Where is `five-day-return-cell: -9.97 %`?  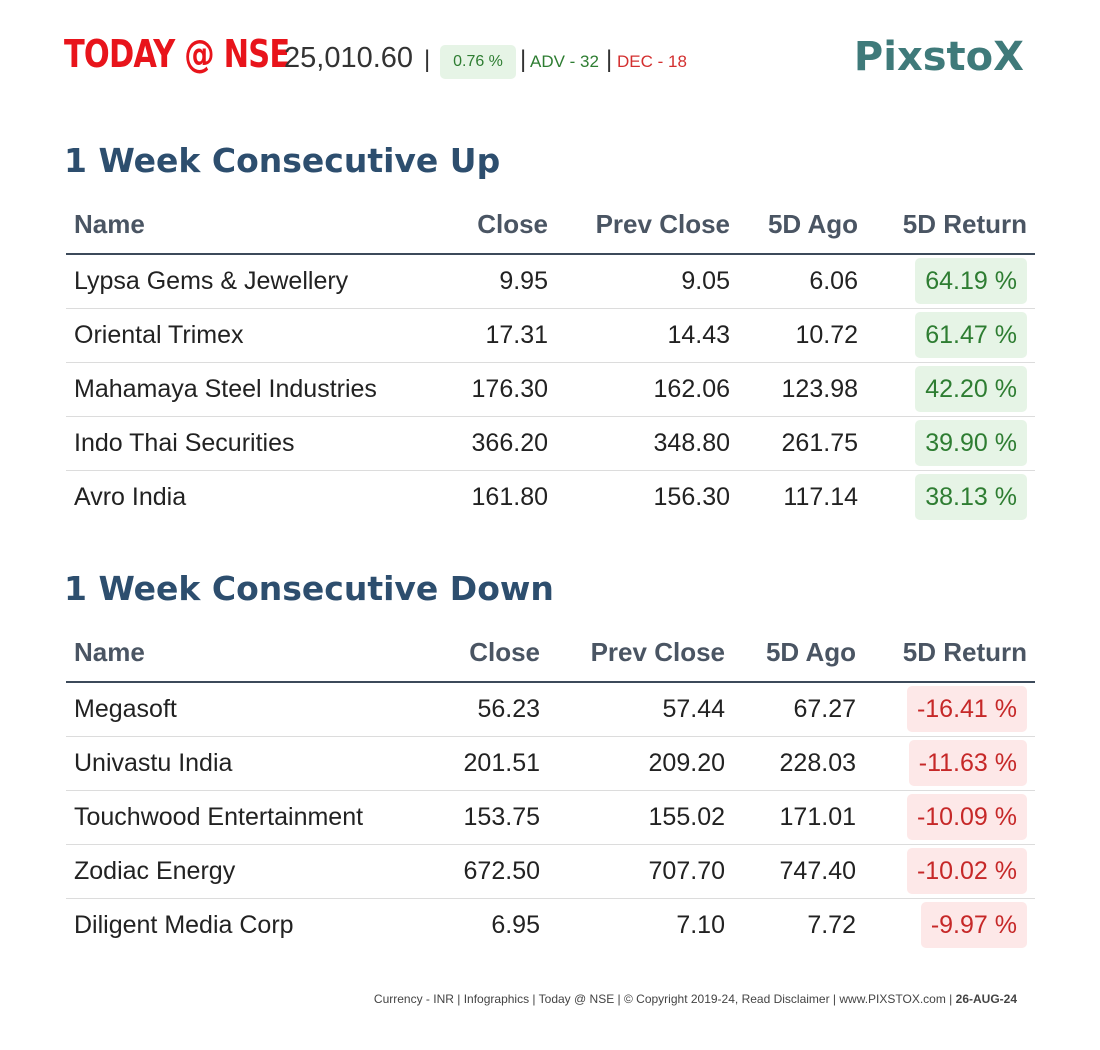 five-day-return-cell: -9.97 % is located at coordinates (949, 925).